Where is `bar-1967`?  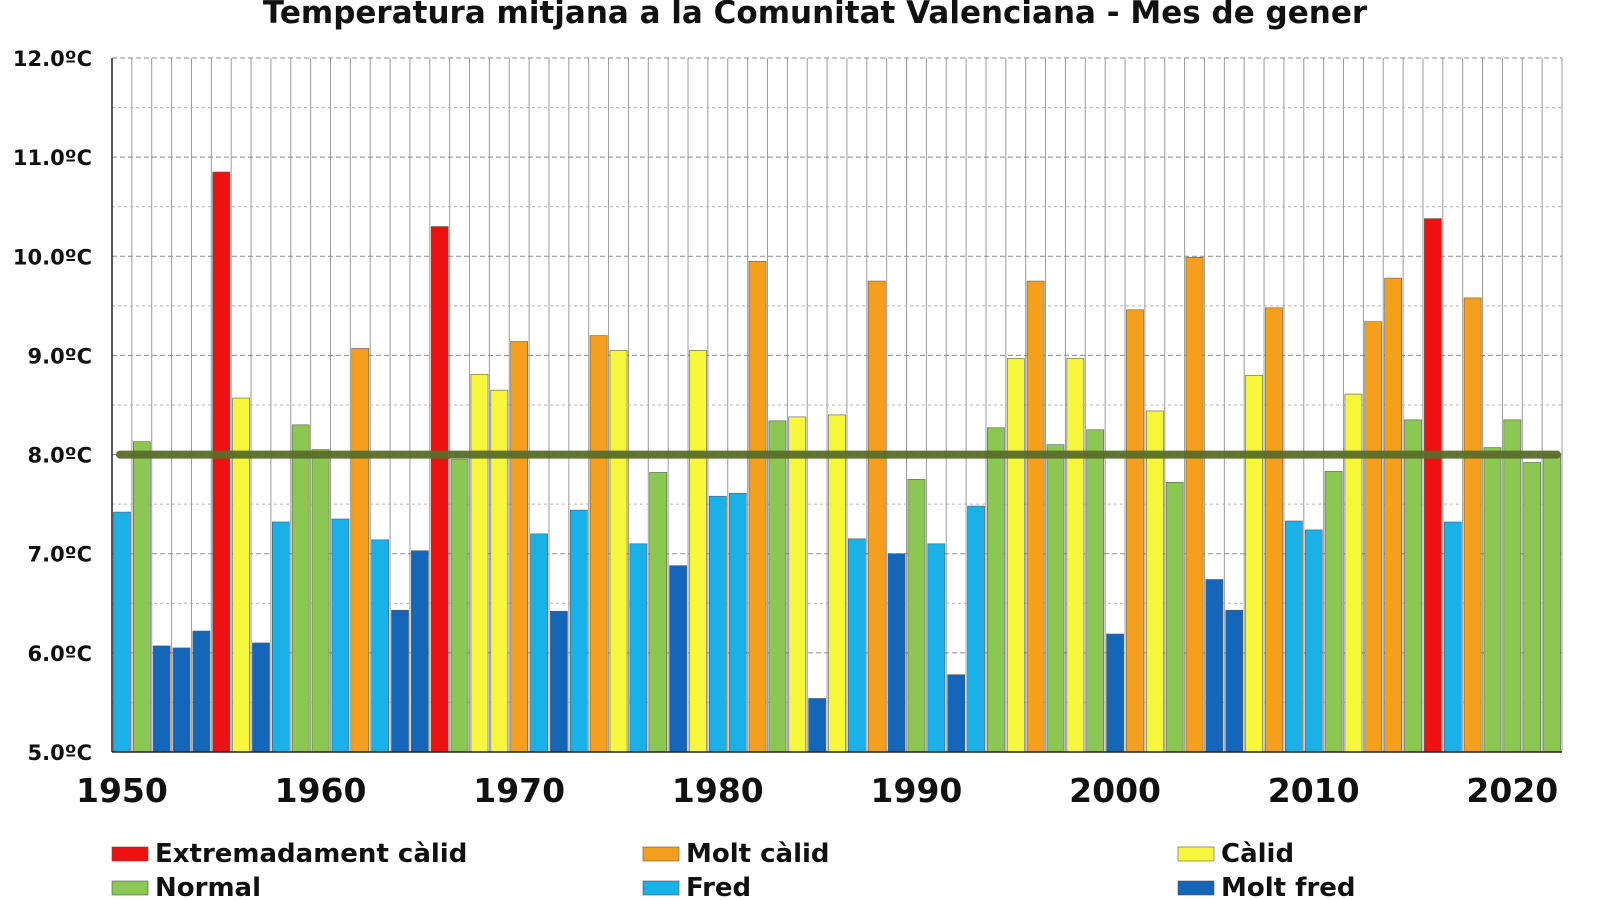 bar-1967 is located at coordinates (459, 606).